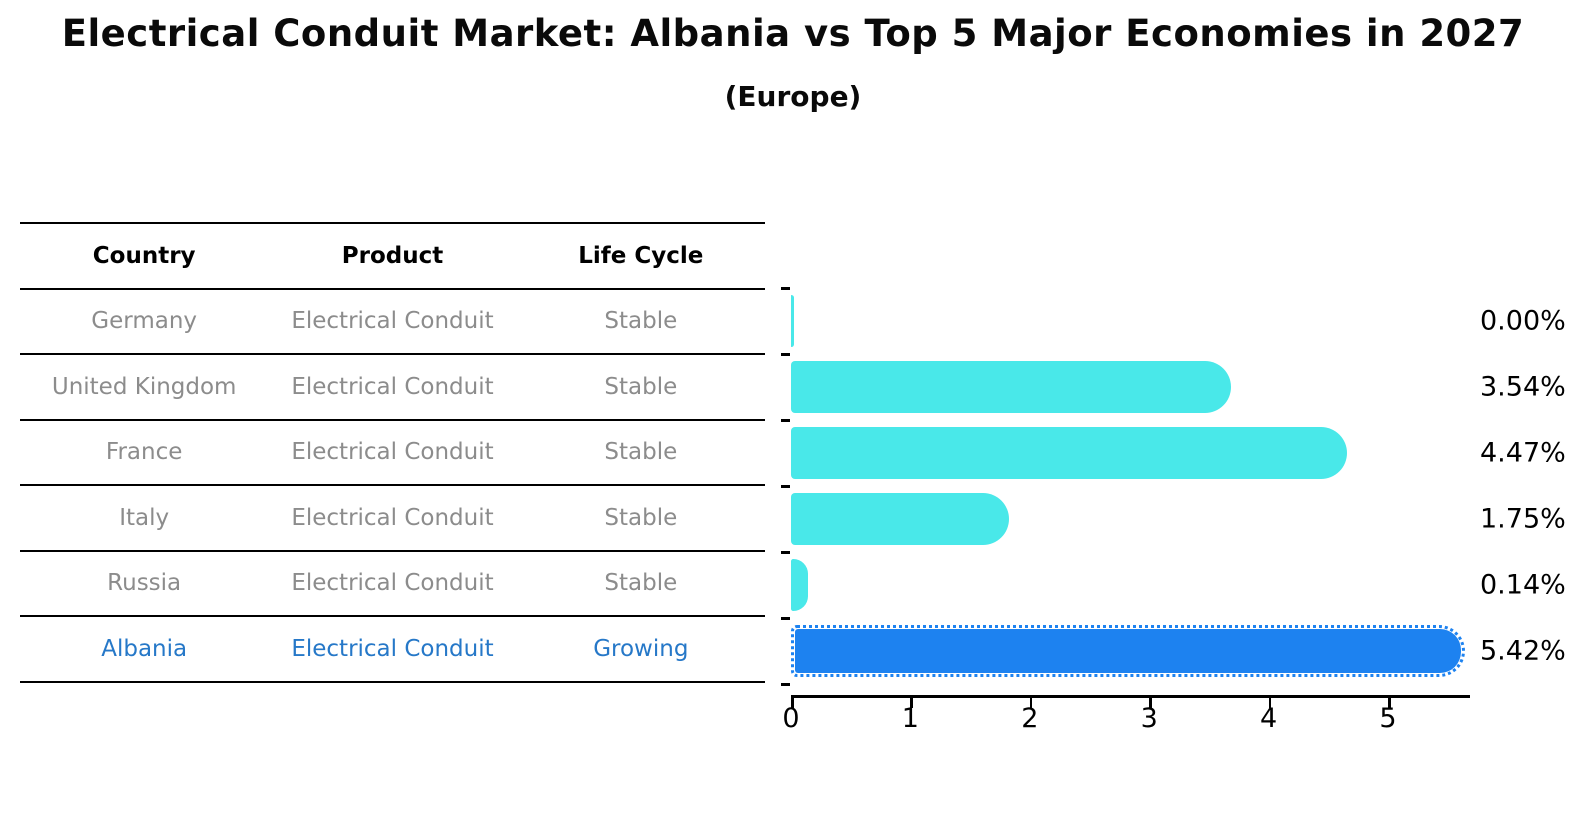  What do you see at coordinates (1269, 718) in the screenshot?
I see `x-axis-tick-label: 4` at bounding box center [1269, 718].